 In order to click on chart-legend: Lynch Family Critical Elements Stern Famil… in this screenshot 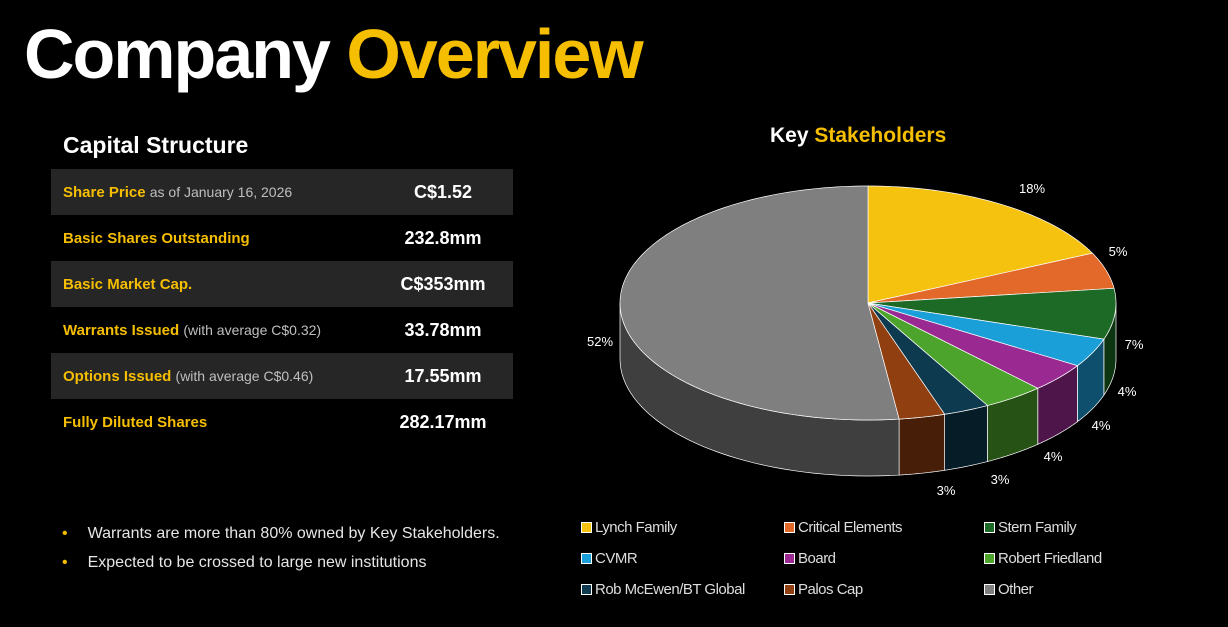, I will do `click(861, 558)`.